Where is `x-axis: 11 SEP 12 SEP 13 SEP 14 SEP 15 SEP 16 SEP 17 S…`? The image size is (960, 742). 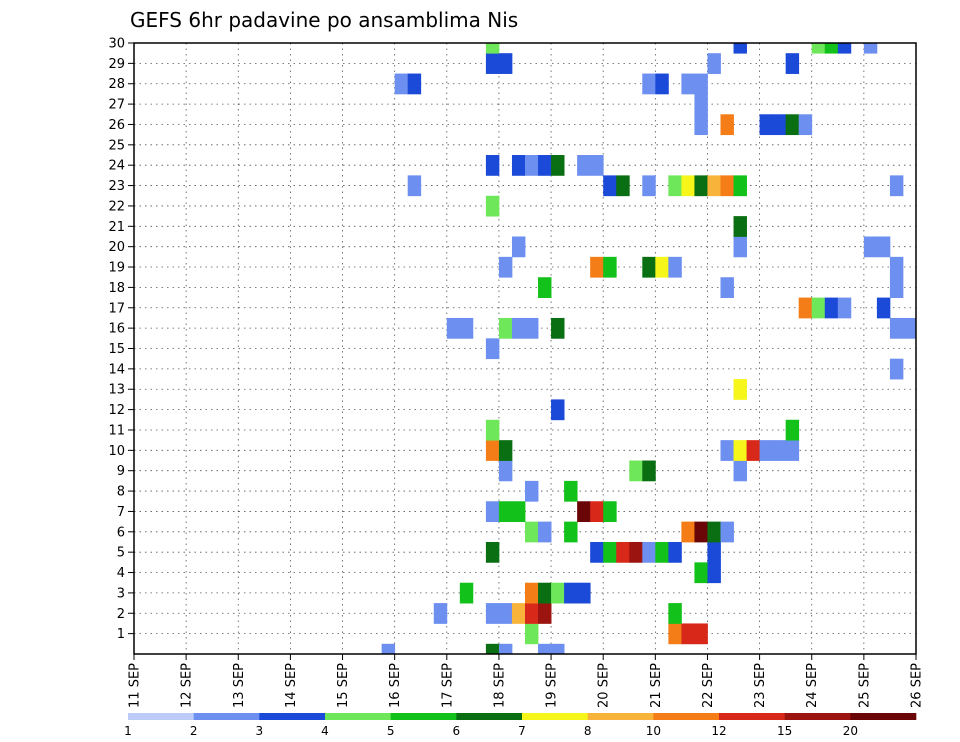 x-axis: 11 SEP 12 SEP 13 SEP 14 SEP 15 SEP 16 SEP 17 S… is located at coordinates (526, 681).